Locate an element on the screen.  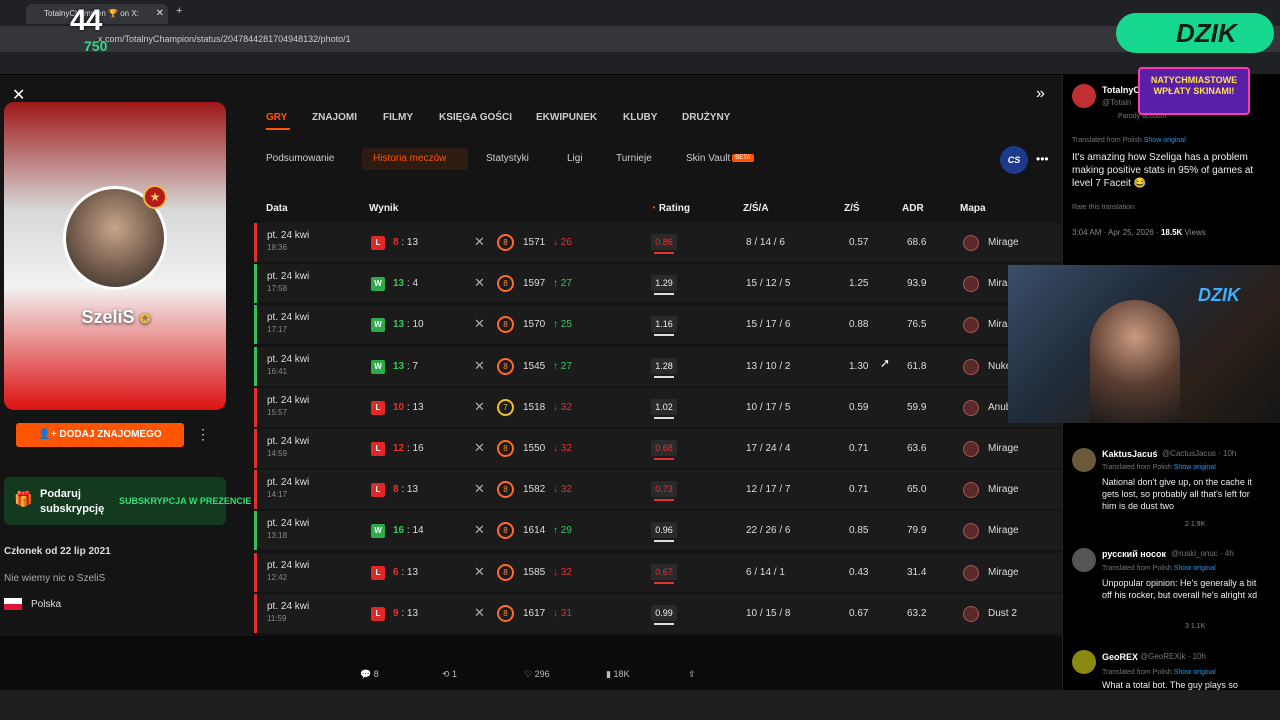
expand-sidebar-icon: » is located at coordinates (1040, 93).